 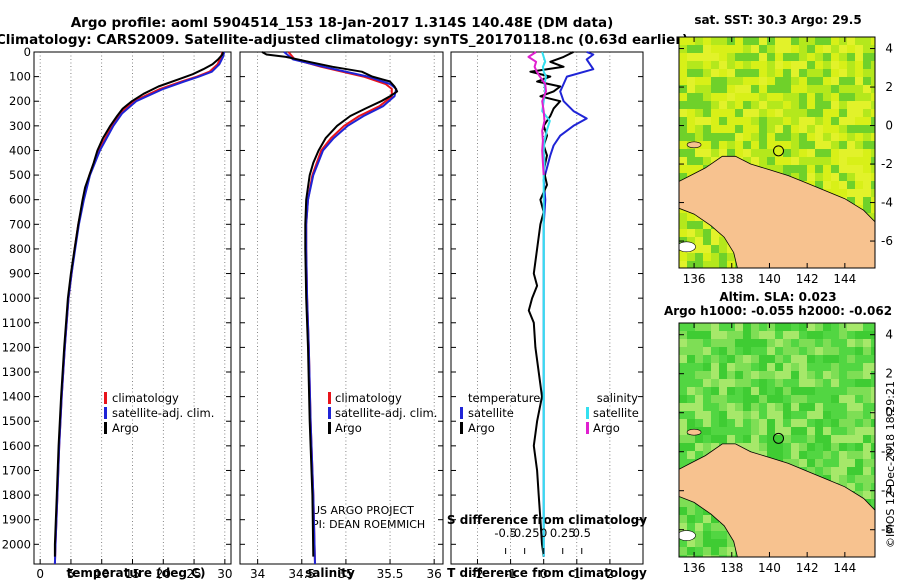 I want to click on legend-temp-argo: Argo, so click(x=481, y=428).